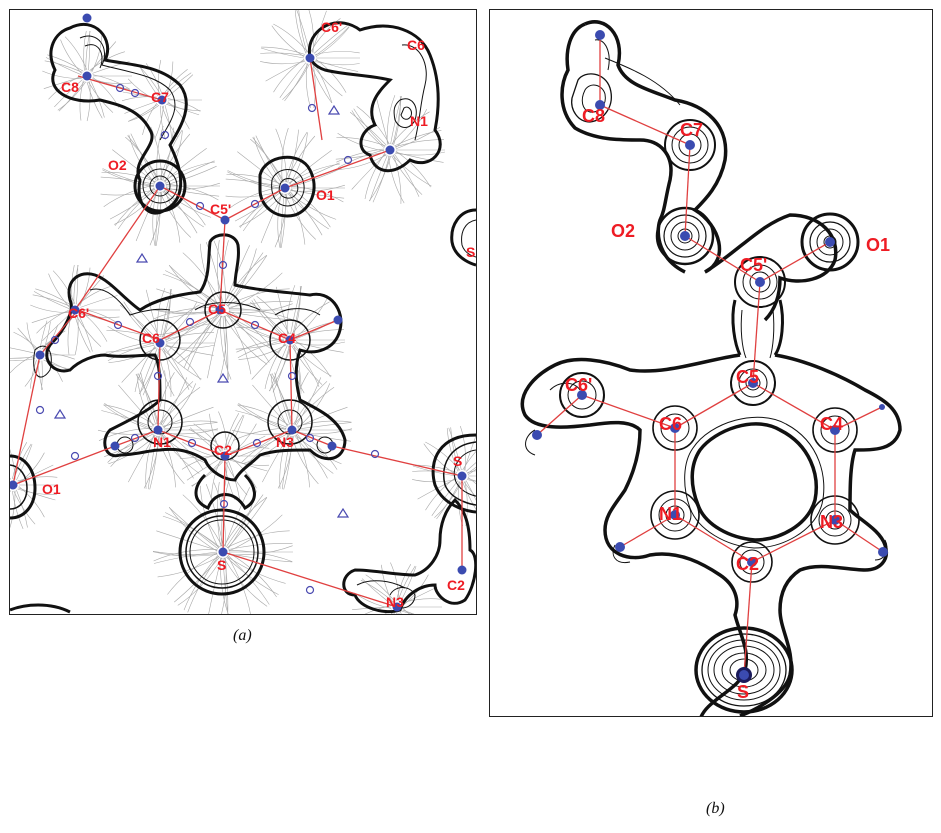 The height and width of the screenshot is (833, 941). What do you see at coordinates (221, 565) in the screenshot?
I see `label-s: S` at bounding box center [221, 565].